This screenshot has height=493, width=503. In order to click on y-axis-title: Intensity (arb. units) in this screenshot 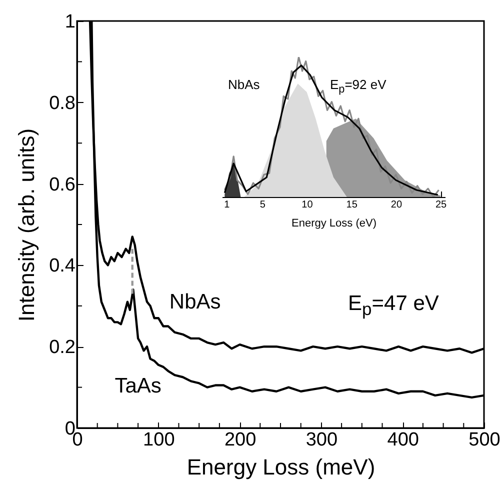, I will do `click(27, 225)`.